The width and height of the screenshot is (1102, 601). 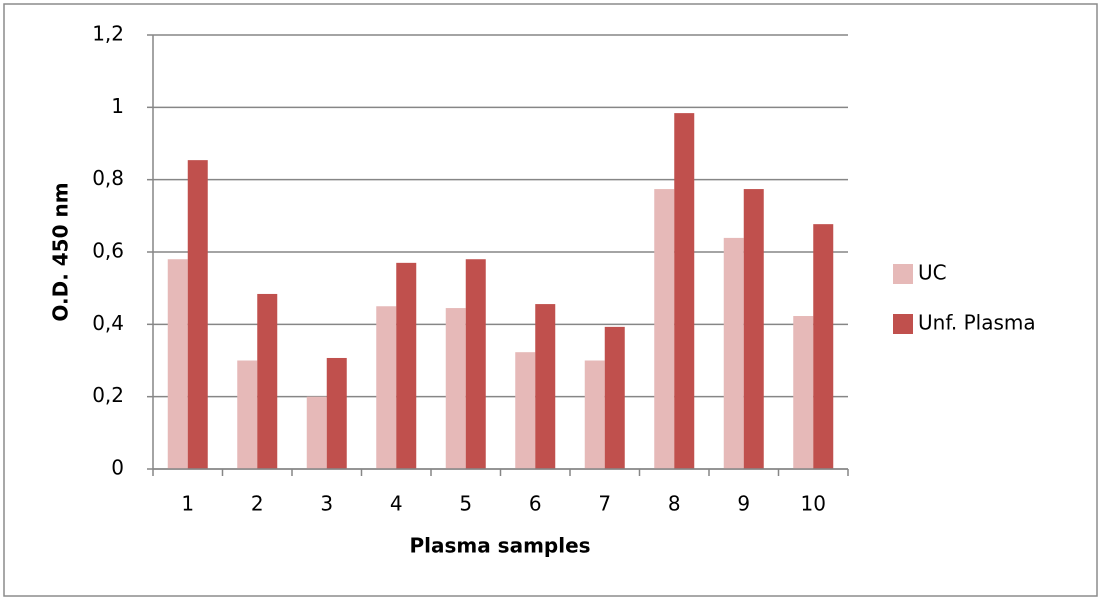 What do you see at coordinates (108, 323) in the screenshot?
I see `y-tick-label: 0,4` at bounding box center [108, 323].